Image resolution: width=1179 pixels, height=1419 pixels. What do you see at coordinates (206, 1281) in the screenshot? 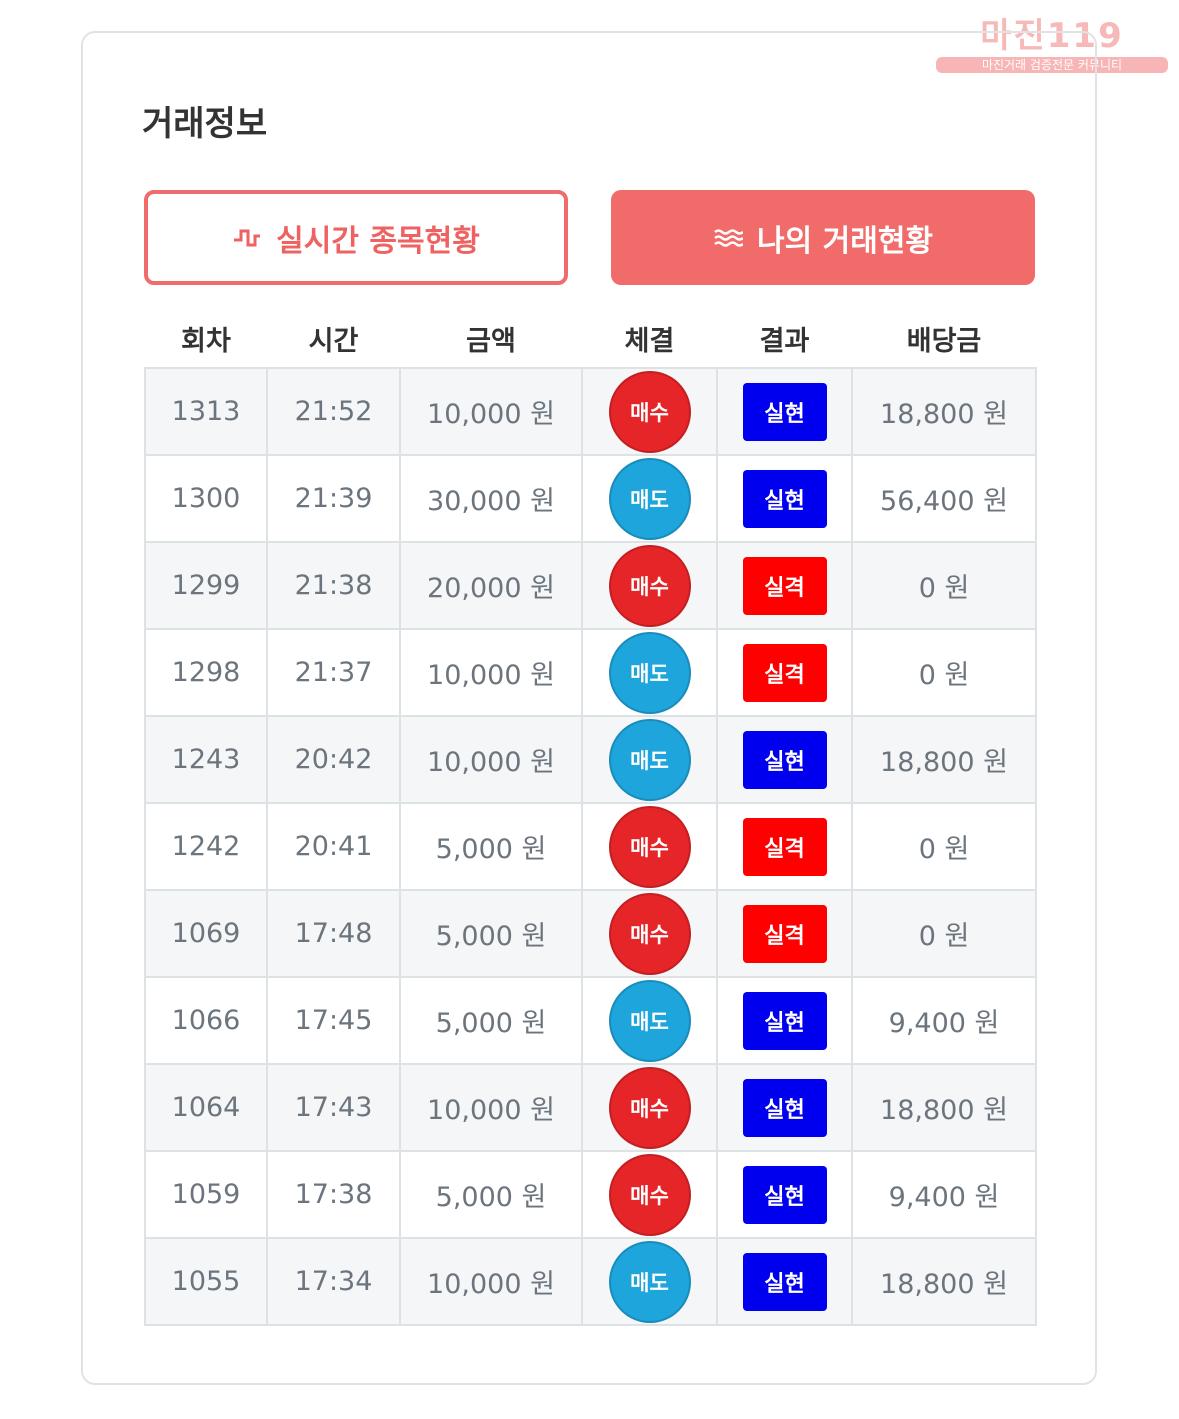
I see `table-cell: 1055` at bounding box center [206, 1281].